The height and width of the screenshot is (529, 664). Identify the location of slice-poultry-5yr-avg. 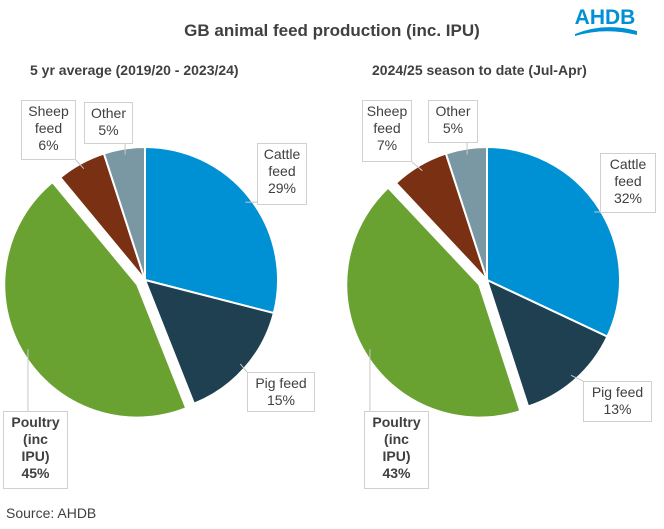
(95, 299).